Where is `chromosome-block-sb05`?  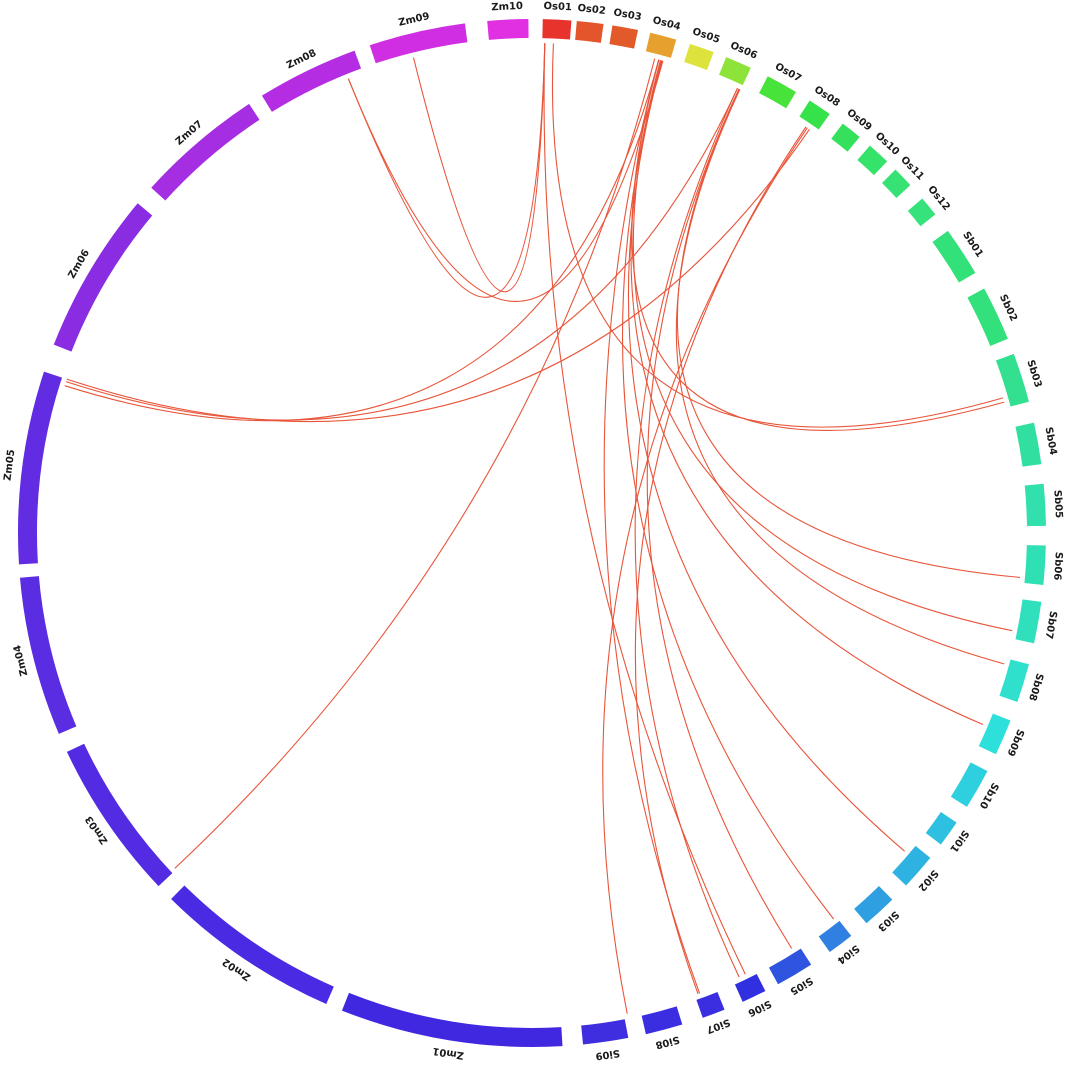
chromosome-block-sb05 is located at coordinates (1035, 505).